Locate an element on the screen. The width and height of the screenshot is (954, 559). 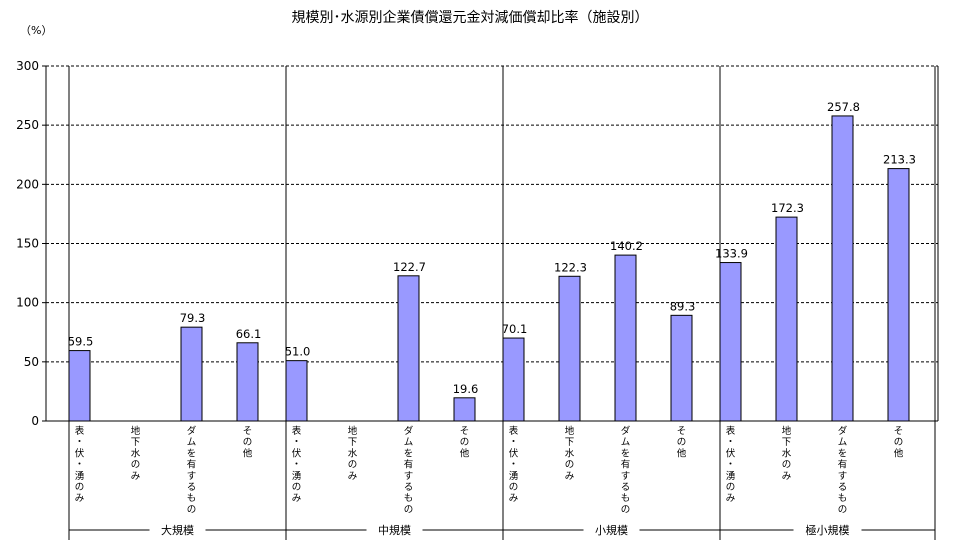
y-tick-label: 50 is located at coordinates (31, 362).